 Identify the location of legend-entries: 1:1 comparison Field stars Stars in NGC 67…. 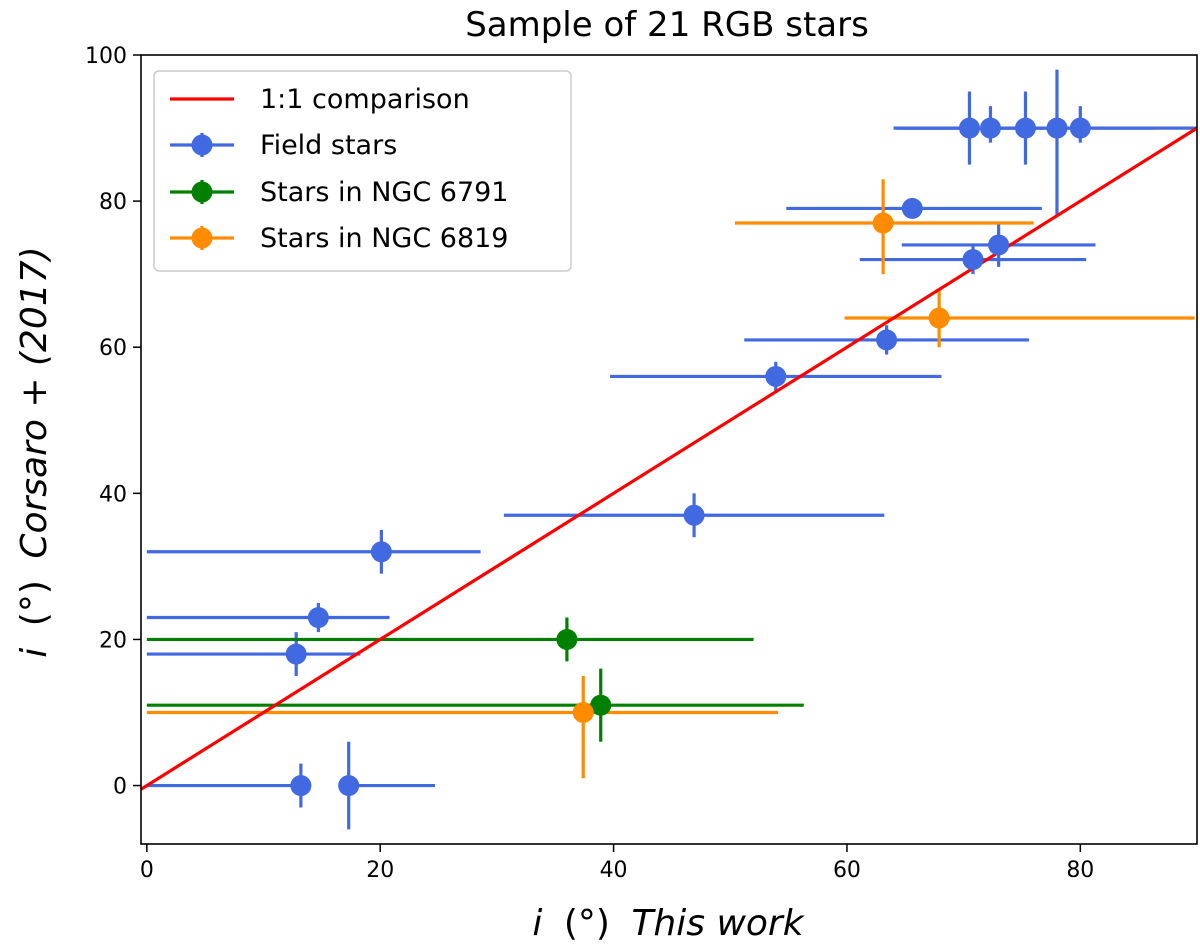
(339, 169).